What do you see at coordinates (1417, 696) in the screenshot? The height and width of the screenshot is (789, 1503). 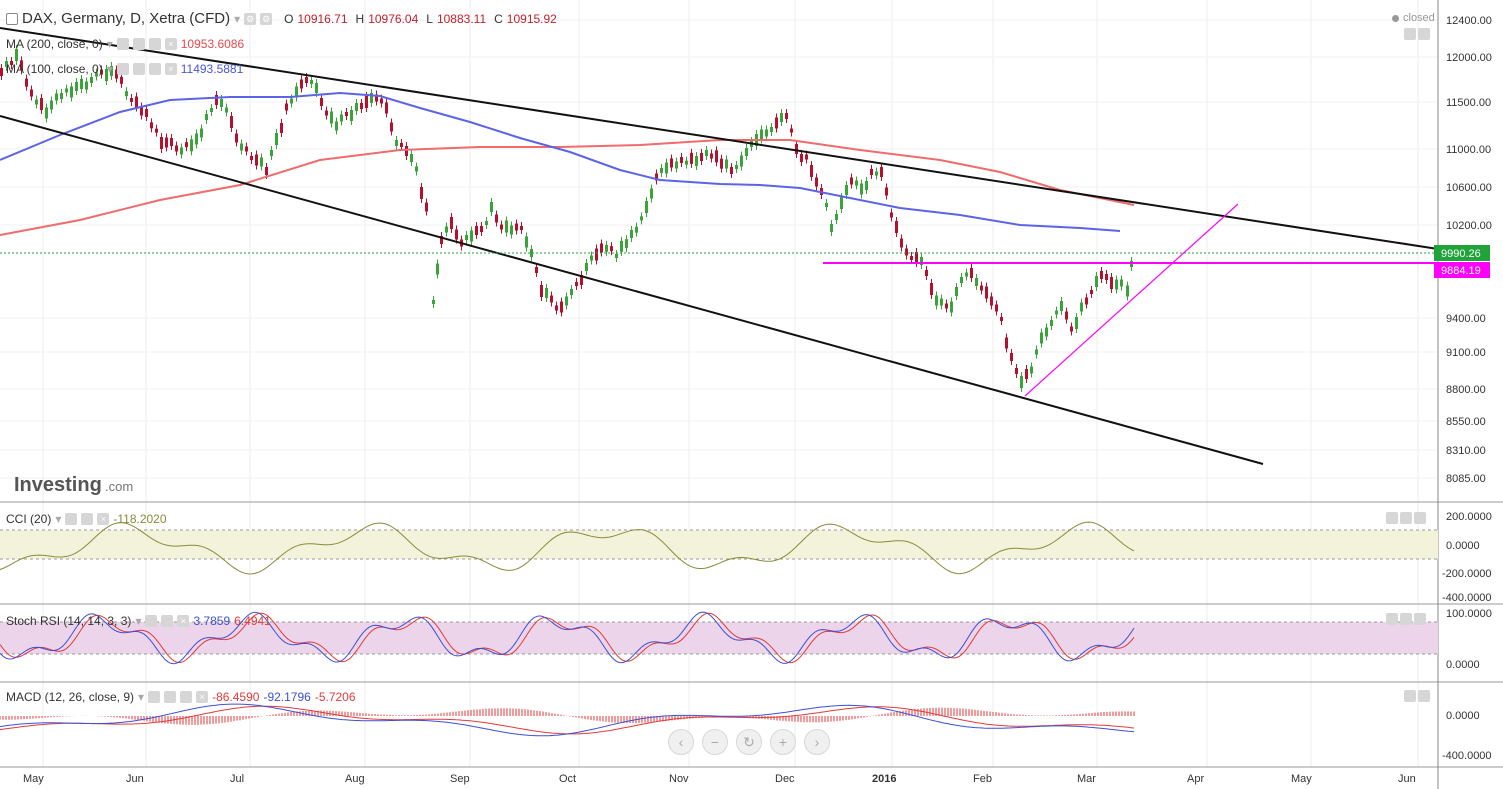 I see `macd-pane-controls` at bounding box center [1417, 696].